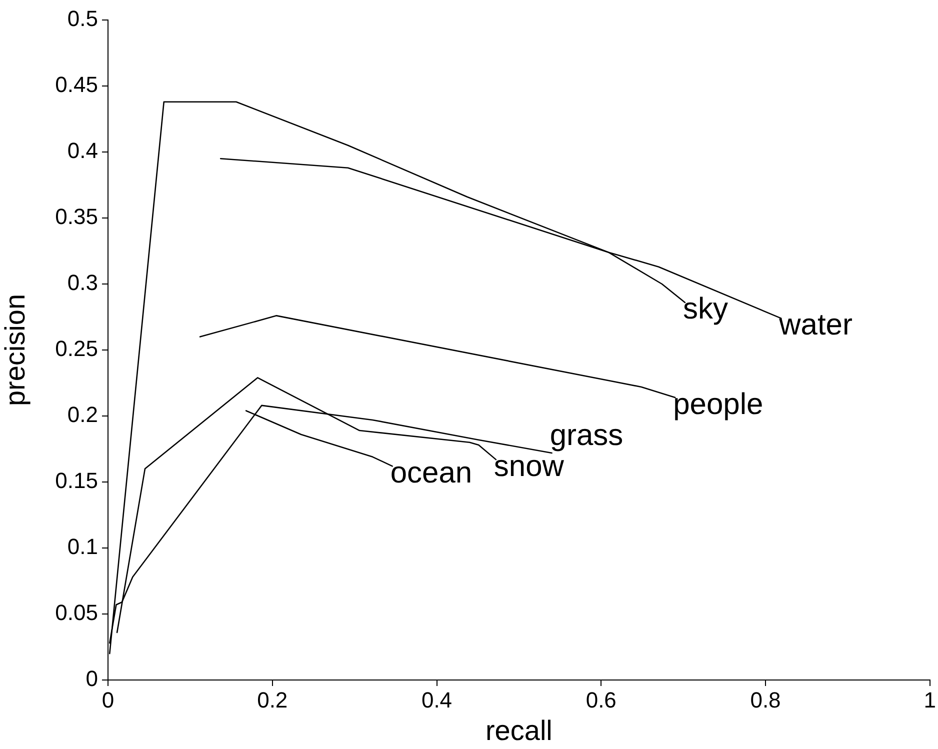 Image resolution: width=938 pixels, height=749 pixels. I want to click on series-label: ocean, so click(431, 473).